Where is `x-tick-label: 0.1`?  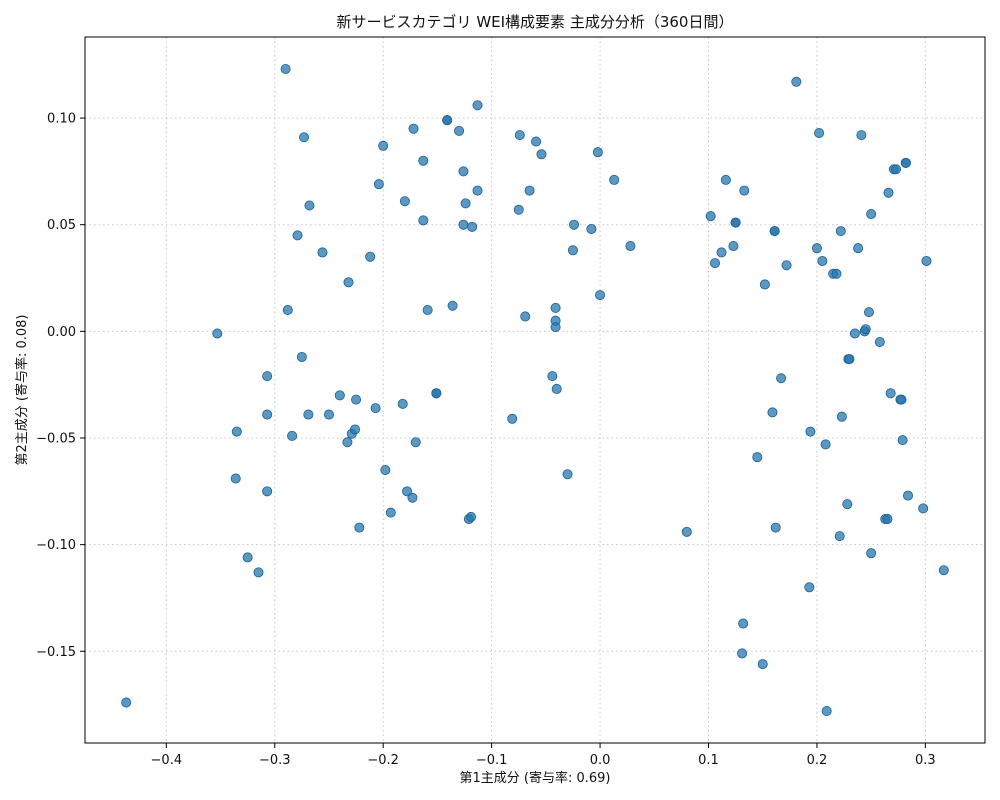 x-tick-label: 0.1 is located at coordinates (708, 760).